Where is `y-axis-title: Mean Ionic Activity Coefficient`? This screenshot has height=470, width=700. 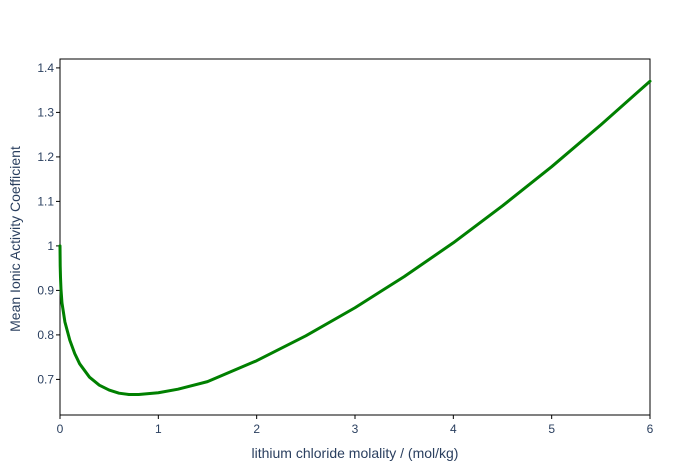 y-axis-title: Mean Ionic Activity Coefficient is located at coordinates (15, 239).